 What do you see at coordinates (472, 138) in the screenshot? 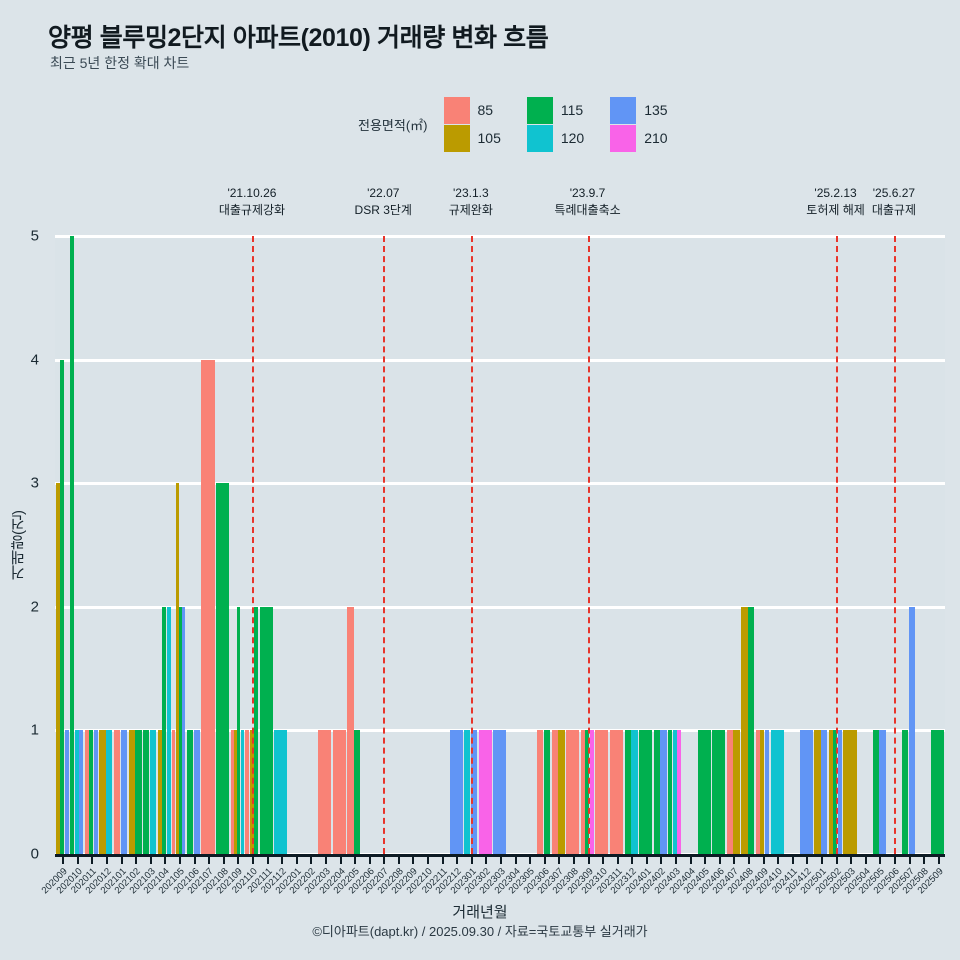
I see `legend-item-105: 105` at bounding box center [472, 138].